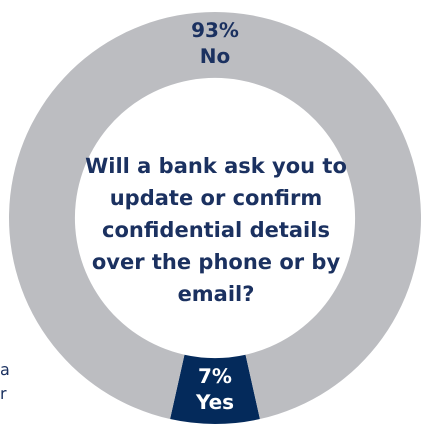  What do you see at coordinates (215, 30) in the screenshot?
I see `data-label: 93%` at bounding box center [215, 30].